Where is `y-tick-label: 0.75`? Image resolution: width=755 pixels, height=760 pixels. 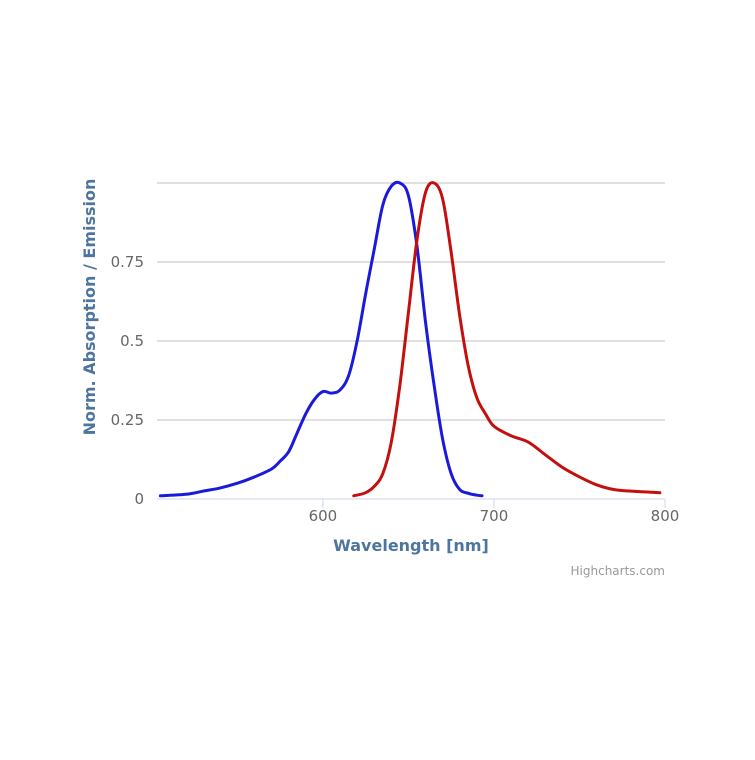 y-tick-label: 0.75 is located at coordinates (127, 262).